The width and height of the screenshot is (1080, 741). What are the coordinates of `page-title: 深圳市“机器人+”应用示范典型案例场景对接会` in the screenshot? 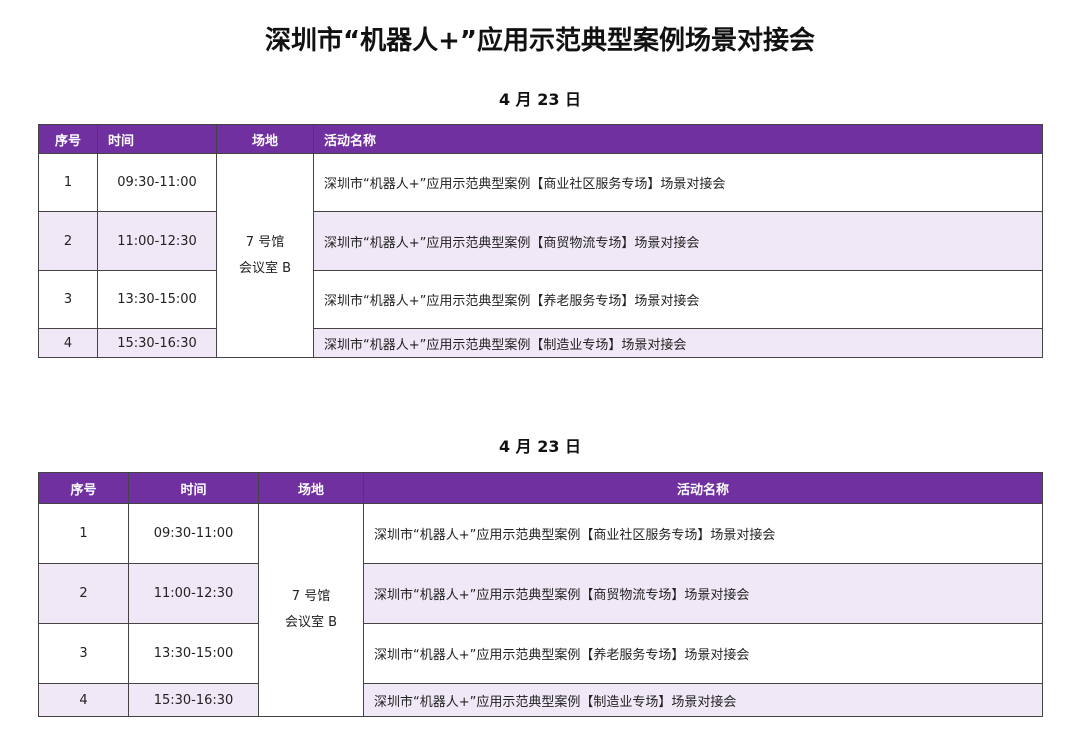 It's located at (540, 41).